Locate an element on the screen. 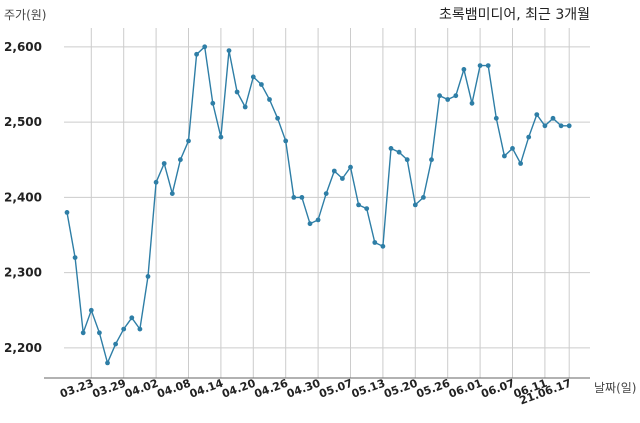 Image resolution: width=640 pixels, height=423 pixels. y-tick-label: 2,500 is located at coordinates (23, 122).